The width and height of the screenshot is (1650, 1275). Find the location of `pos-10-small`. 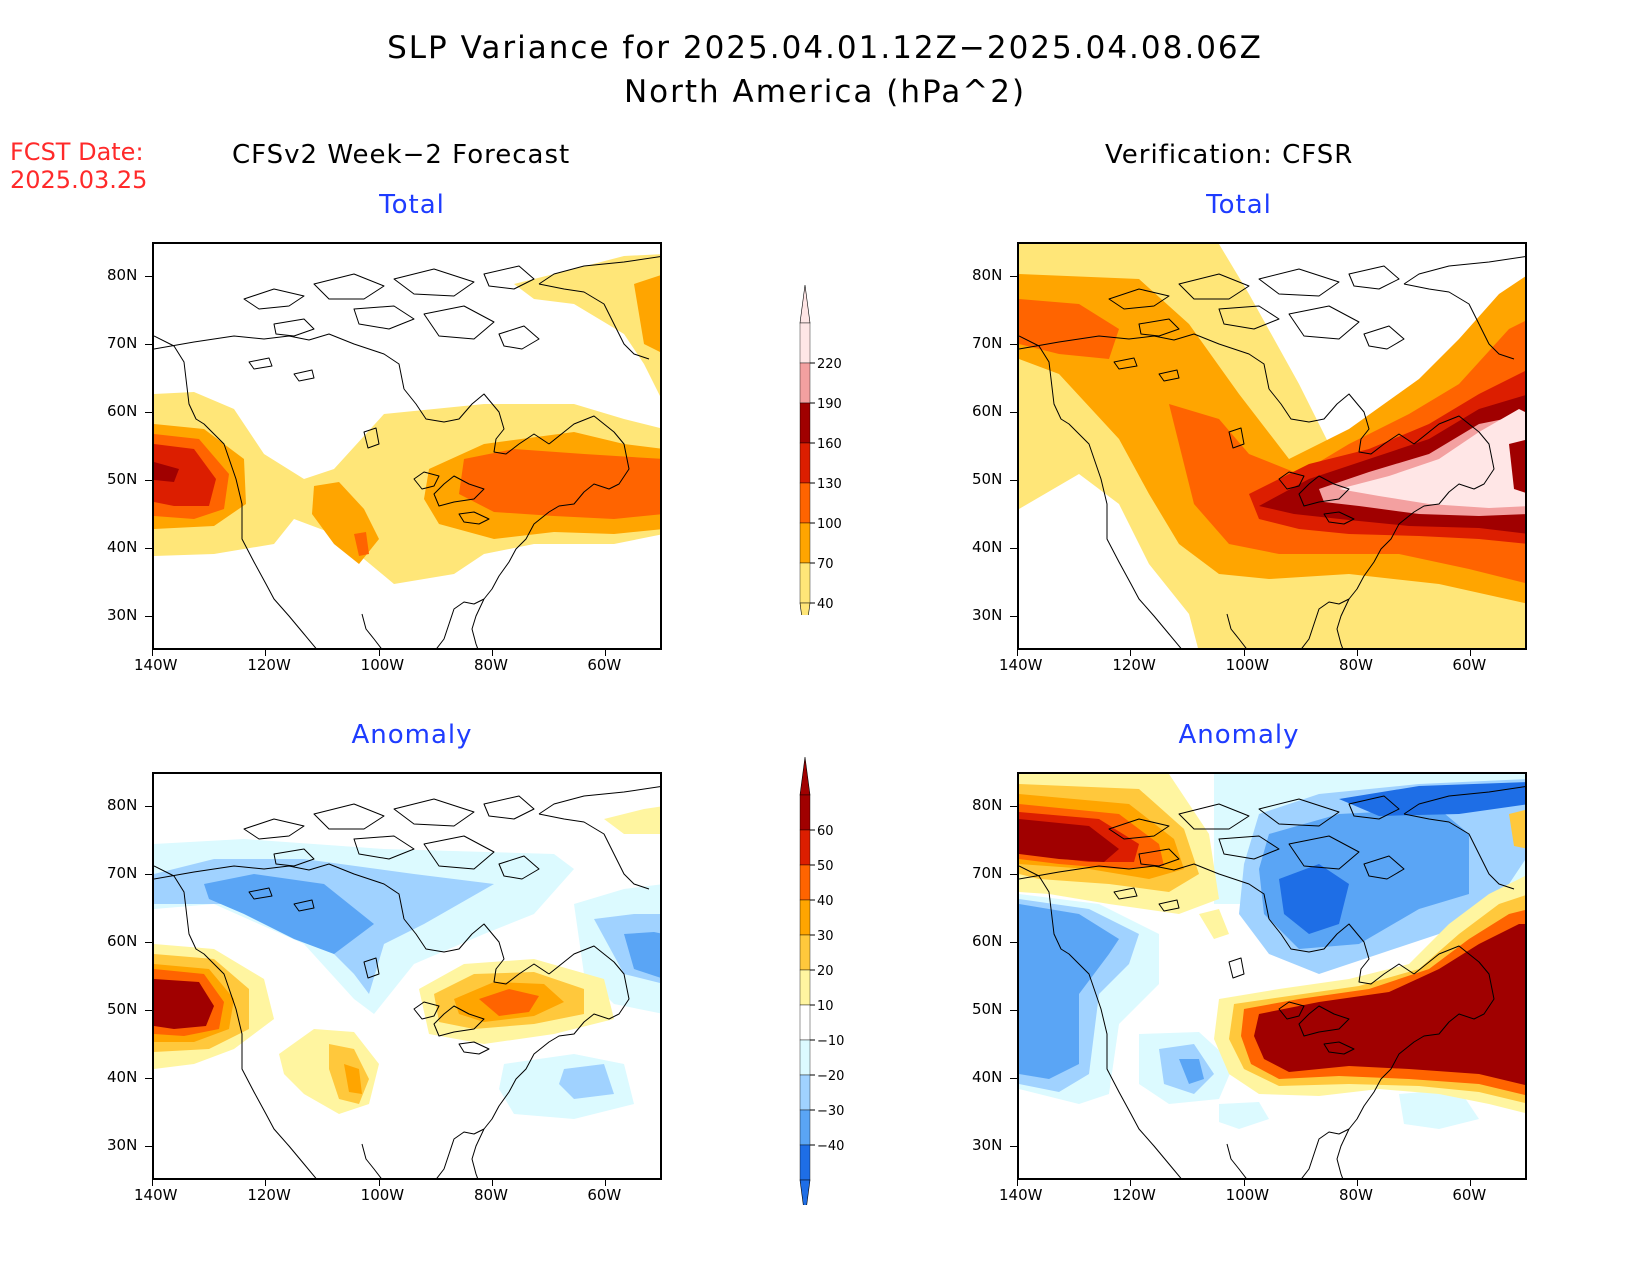

pos-10-small is located at coordinates (1214, 924).